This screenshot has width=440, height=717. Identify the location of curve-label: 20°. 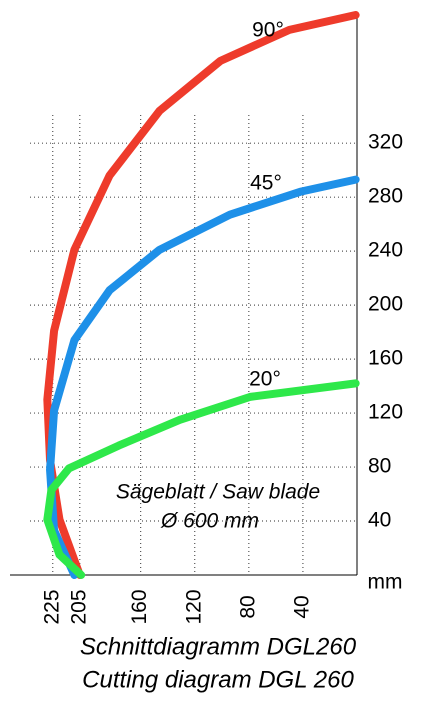
(265, 379).